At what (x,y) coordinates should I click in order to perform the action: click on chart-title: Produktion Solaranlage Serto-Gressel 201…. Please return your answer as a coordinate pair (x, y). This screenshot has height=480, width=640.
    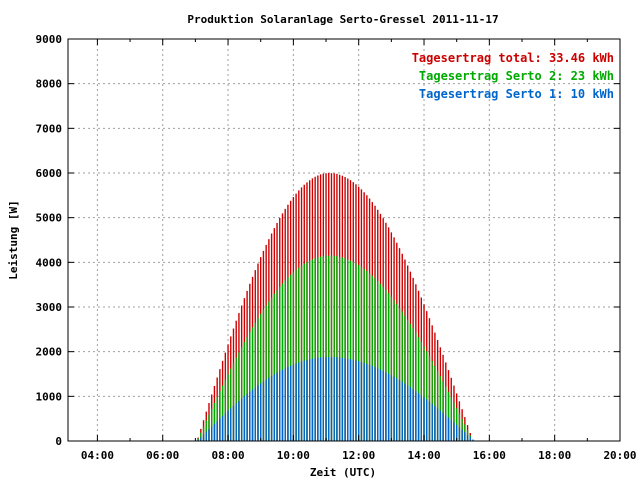
    Looking at the image, I should click on (342, 19).